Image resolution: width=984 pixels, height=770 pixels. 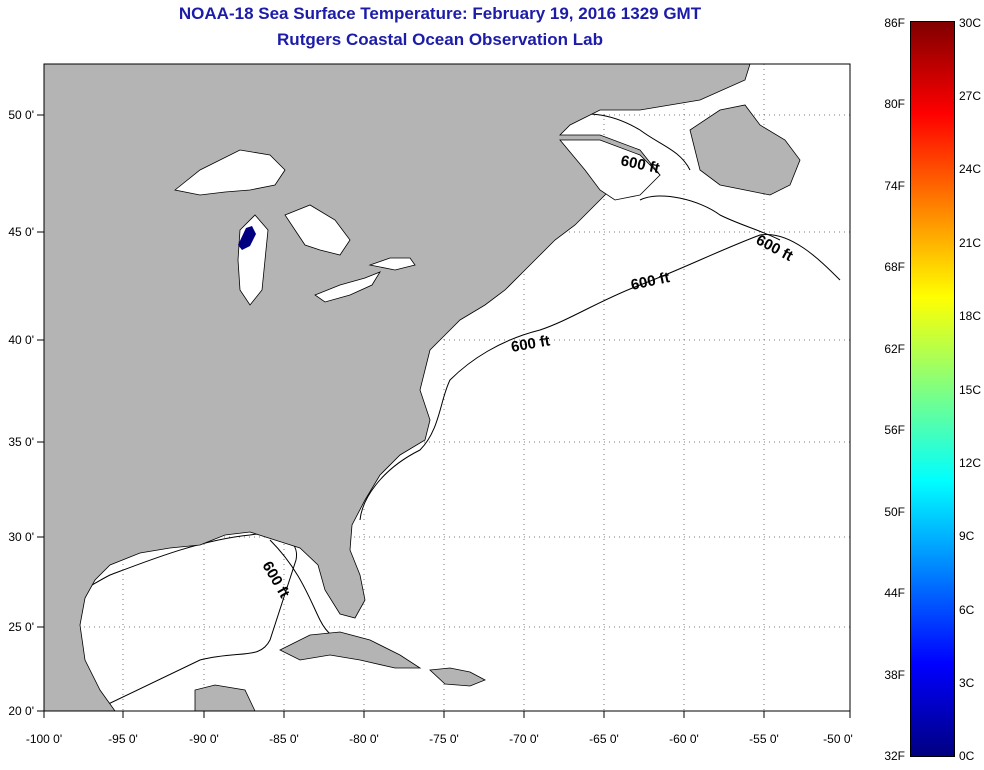 I want to click on lat-label: 35 0', so click(x=21, y=442).